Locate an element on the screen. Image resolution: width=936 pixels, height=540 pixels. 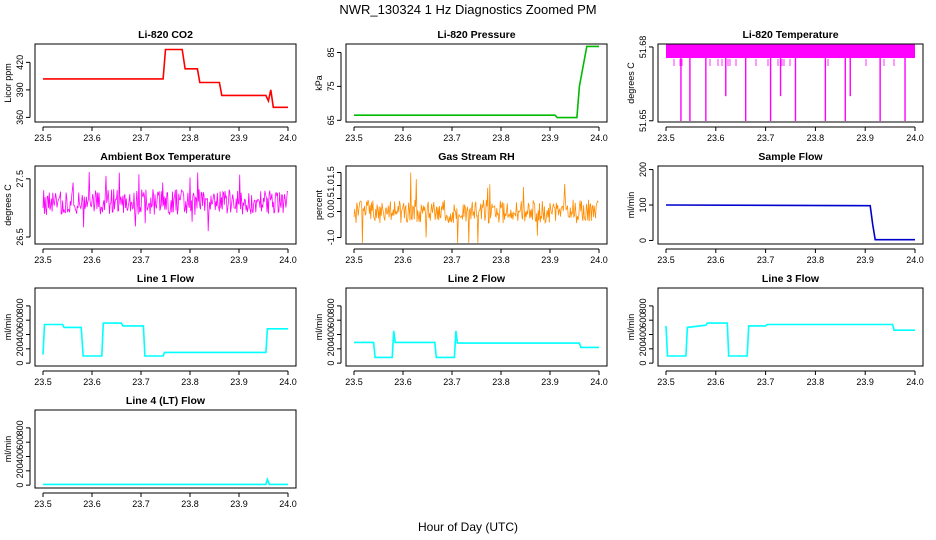
y-axis: 51.65 51.68 is located at coordinates (646, 84).